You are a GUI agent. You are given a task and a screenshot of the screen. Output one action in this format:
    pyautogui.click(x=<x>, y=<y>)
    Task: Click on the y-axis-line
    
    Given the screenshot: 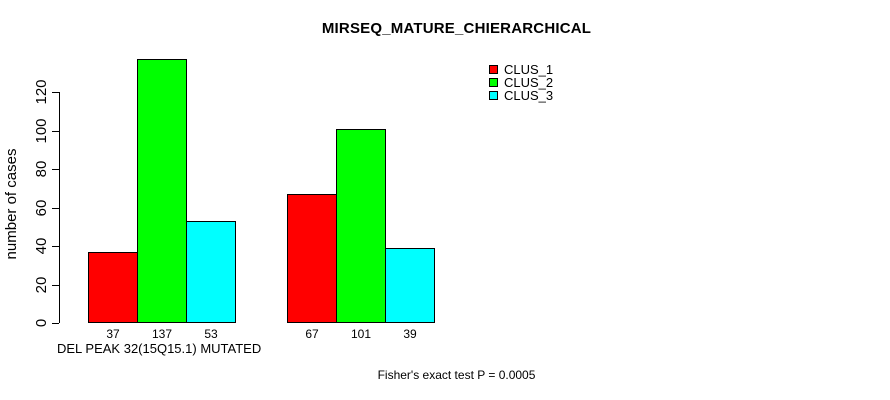 What is the action you would take?
    pyautogui.click(x=59, y=207)
    